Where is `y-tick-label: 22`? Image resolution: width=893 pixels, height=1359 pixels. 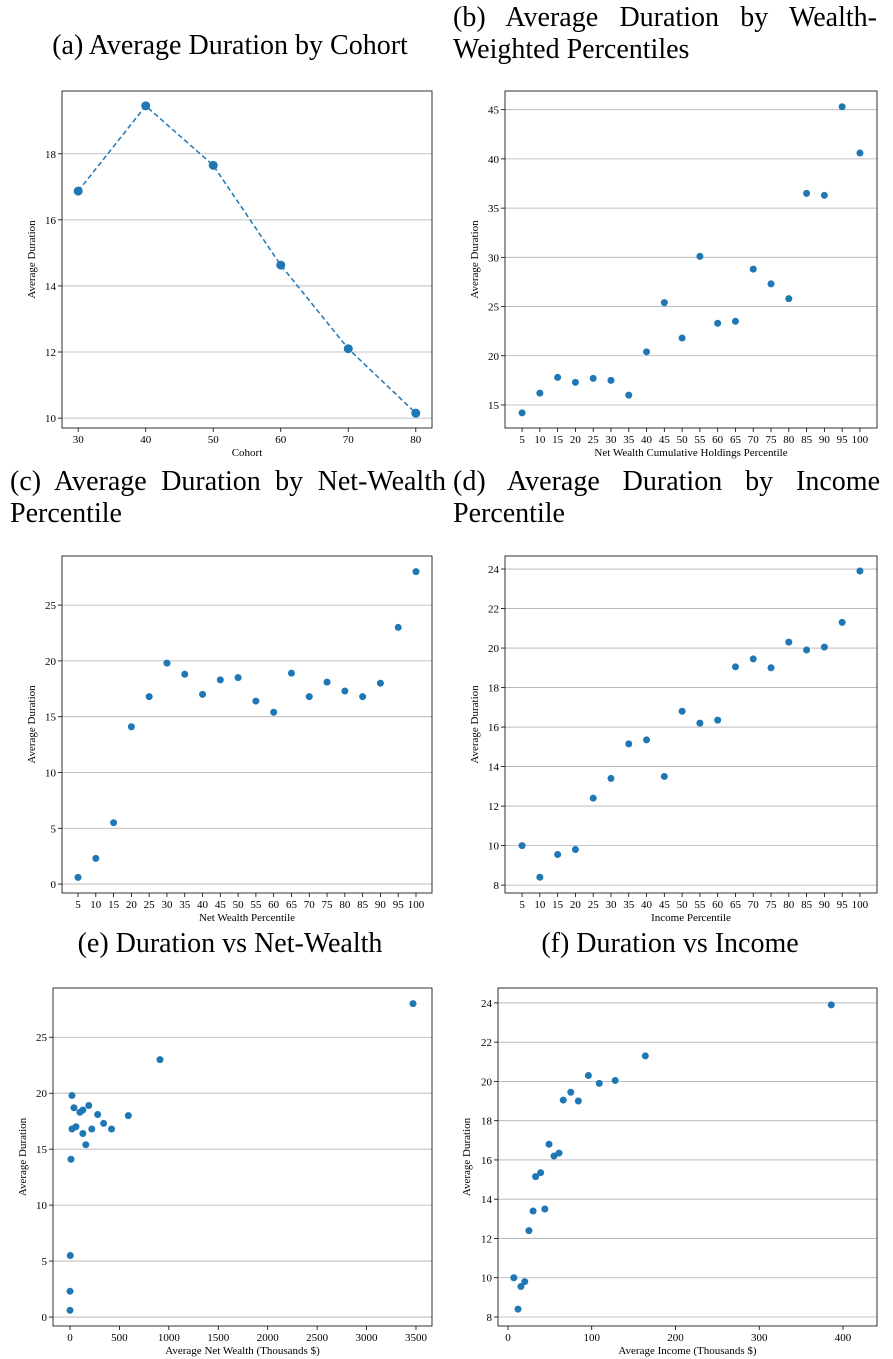 y-tick-label: 22 is located at coordinates (486, 1043).